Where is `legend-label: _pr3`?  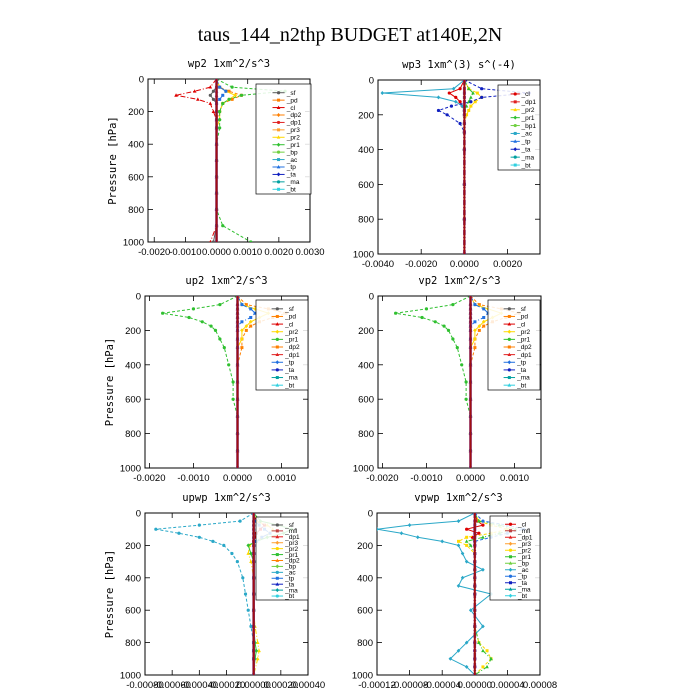
legend-label: _pr3 is located at coordinates (524, 544).